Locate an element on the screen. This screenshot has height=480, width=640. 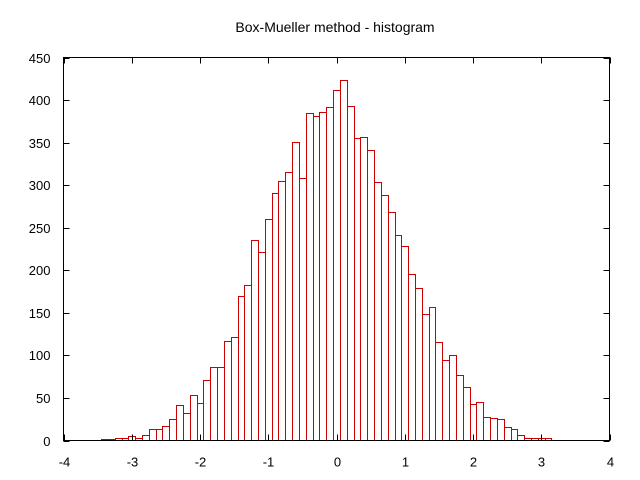
y-tick-label: 0 is located at coordinates (46, 441).